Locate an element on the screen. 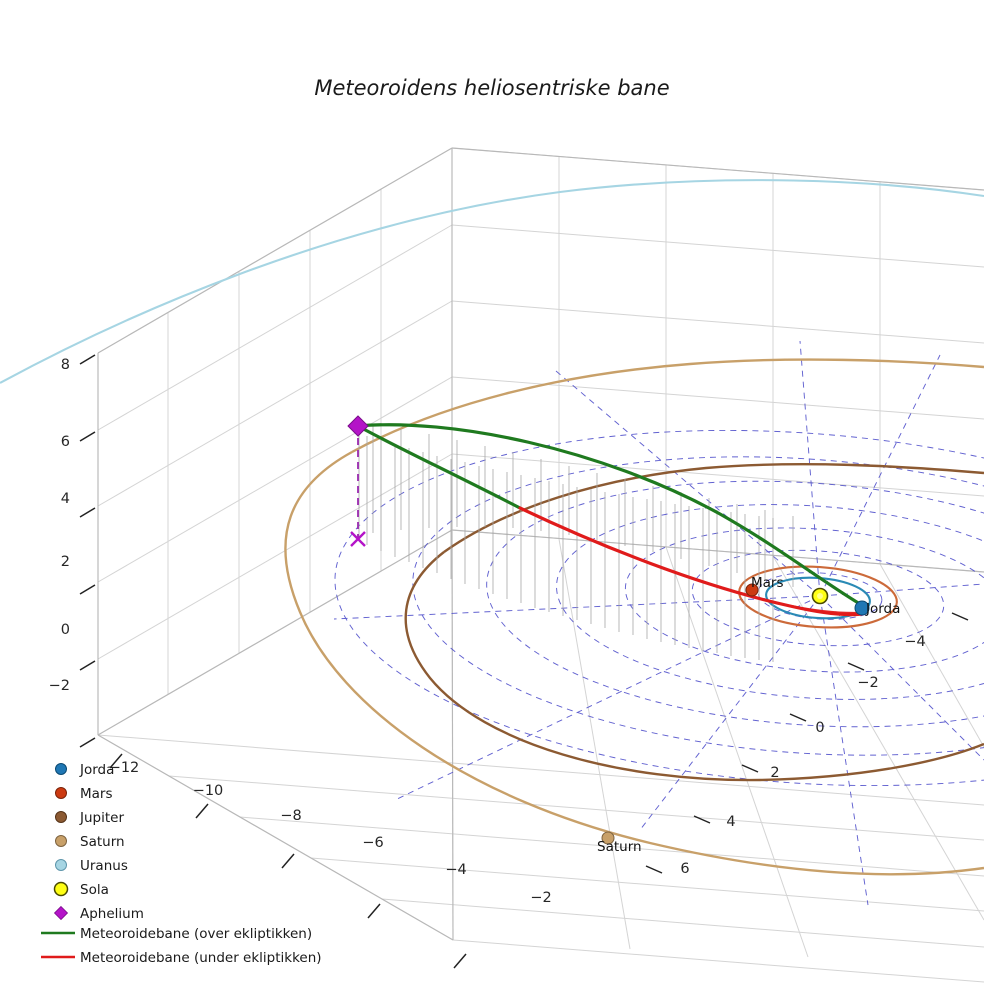  meteoroid-trajectory is located at coordinates (610, 520).